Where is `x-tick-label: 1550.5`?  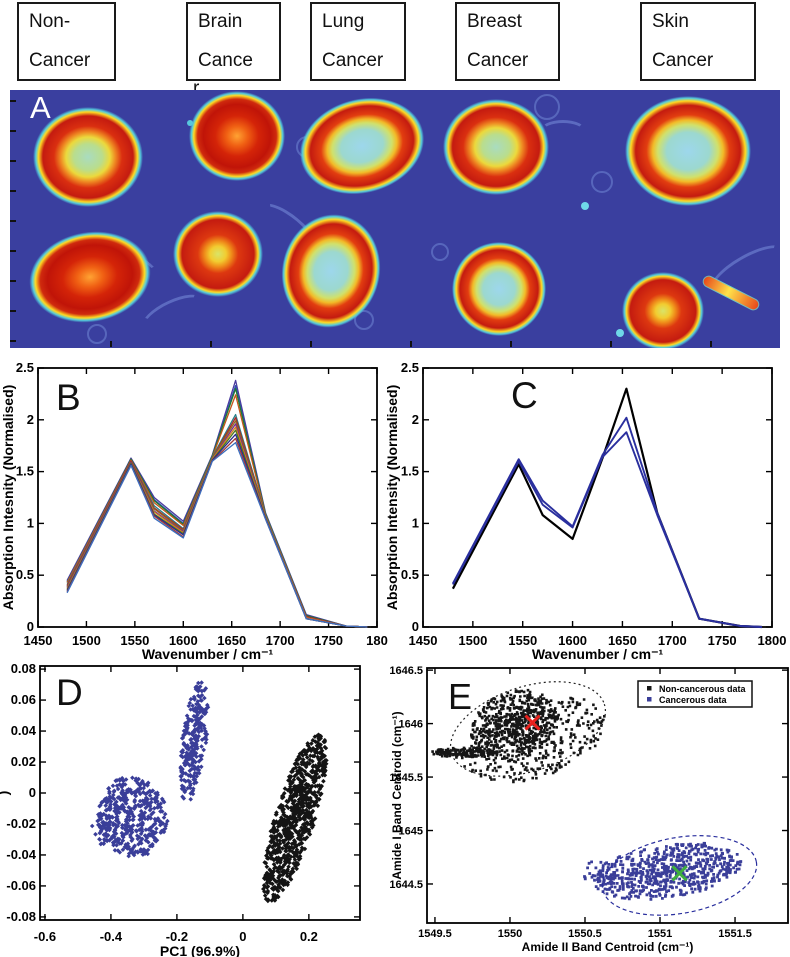 x-tick-label: 1550.5 is located at coordinates (585, 934).